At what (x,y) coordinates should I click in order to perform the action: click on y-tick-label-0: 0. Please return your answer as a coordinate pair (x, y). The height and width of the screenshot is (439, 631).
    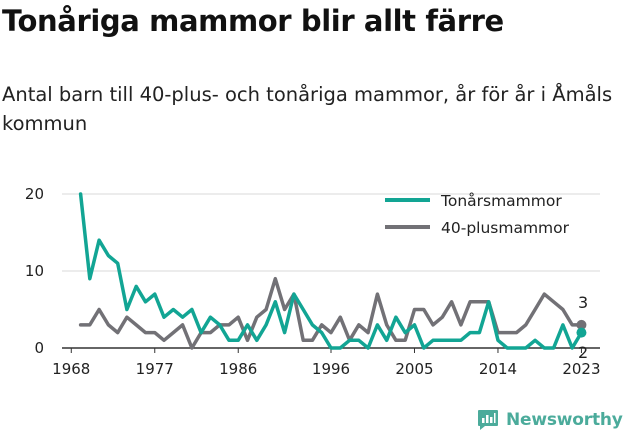
    Looking at the image, I should click on (39, 348).